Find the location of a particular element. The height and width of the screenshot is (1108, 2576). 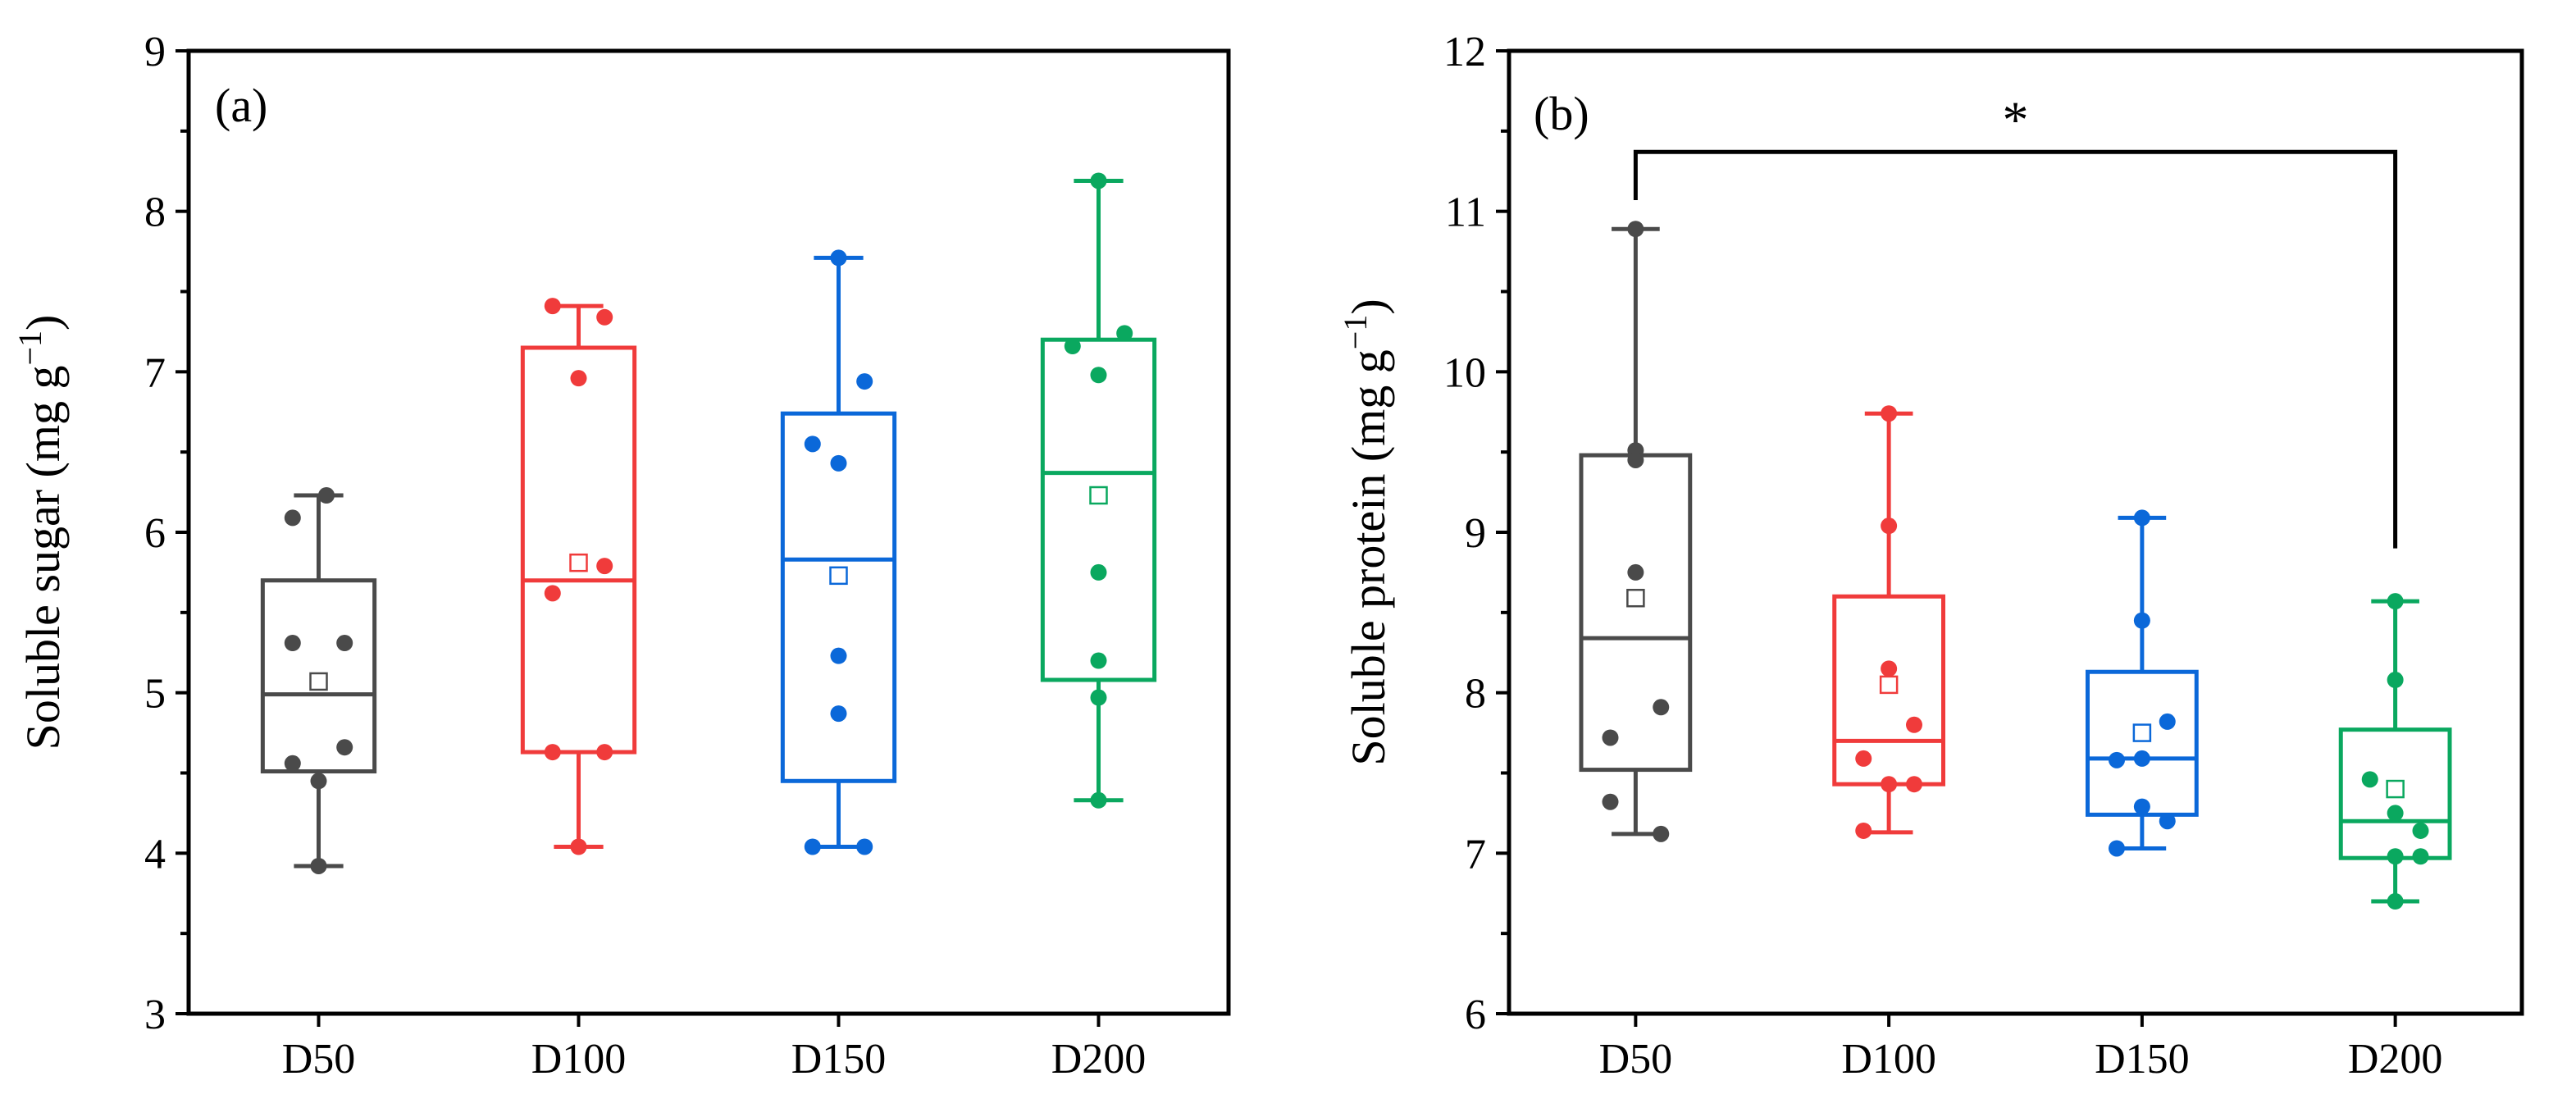

box-group-d150 is located at coordinates (2142, 683).